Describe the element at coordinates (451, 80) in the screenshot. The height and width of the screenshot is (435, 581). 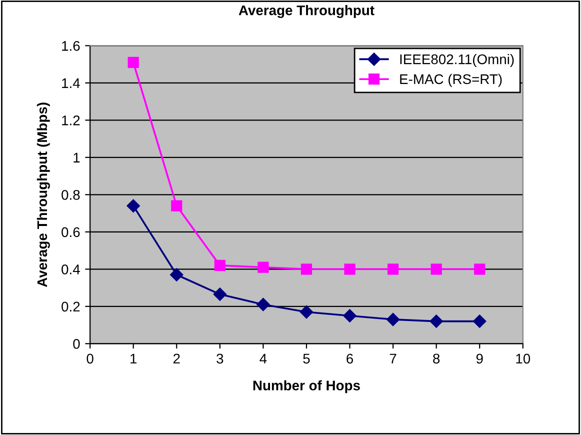
I see `legend-label: E-MAC (RS=RT)` at that location.